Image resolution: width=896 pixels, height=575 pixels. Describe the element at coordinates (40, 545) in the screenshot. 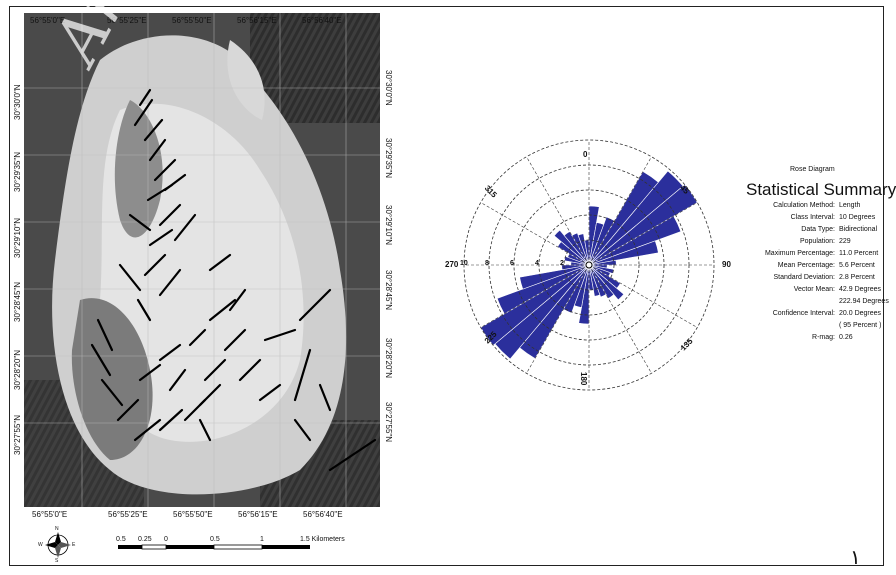

I see `compass-letter-w: W` at that location.